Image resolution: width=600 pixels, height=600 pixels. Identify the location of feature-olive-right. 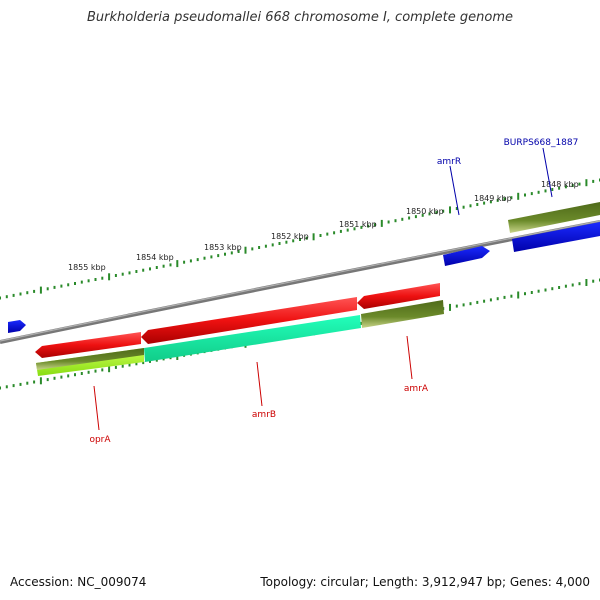
(554, 217).